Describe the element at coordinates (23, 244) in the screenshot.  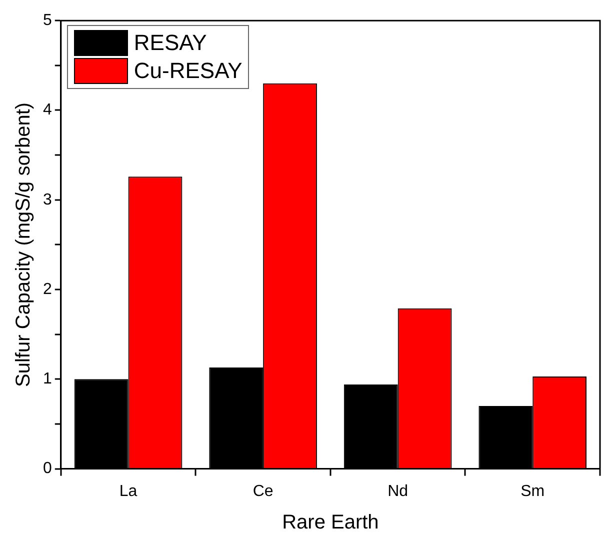
I see `y-axis-title: Sulfur Capacity (mgS/g sorbent)` at that location.